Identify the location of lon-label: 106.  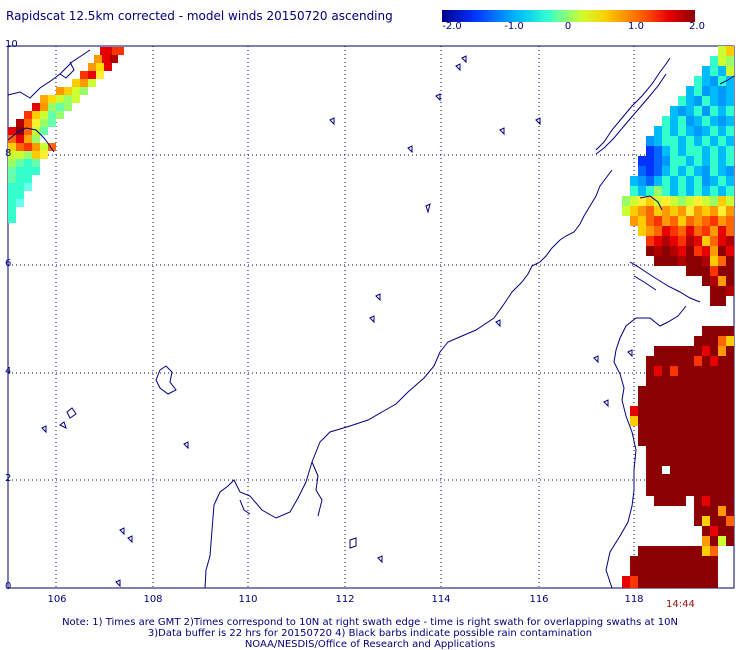
(57, 599).